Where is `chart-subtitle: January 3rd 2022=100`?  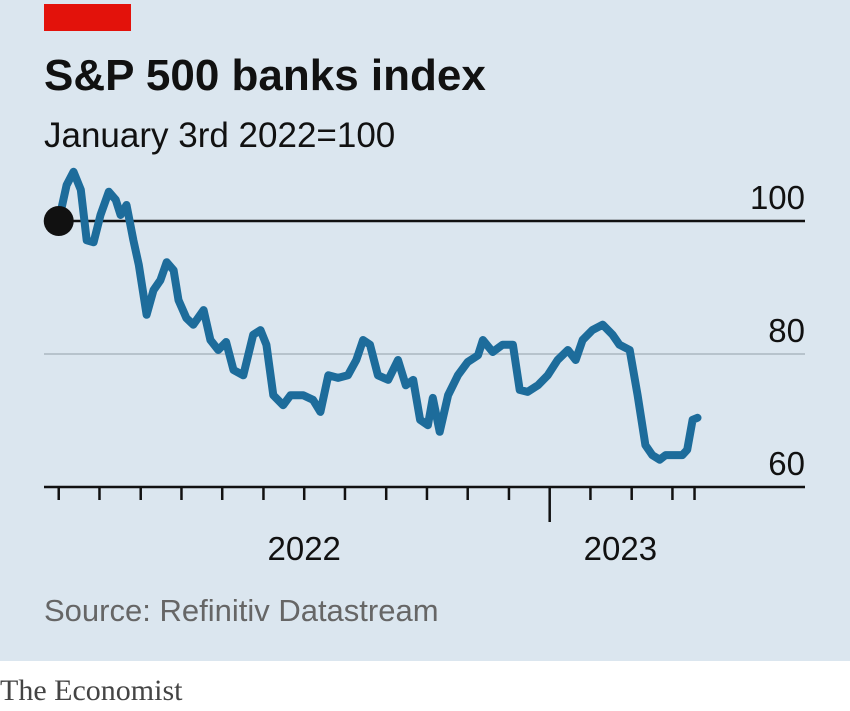 chart-subtitle: January 3rd 2022=100 is located at coordinates (219, 135).